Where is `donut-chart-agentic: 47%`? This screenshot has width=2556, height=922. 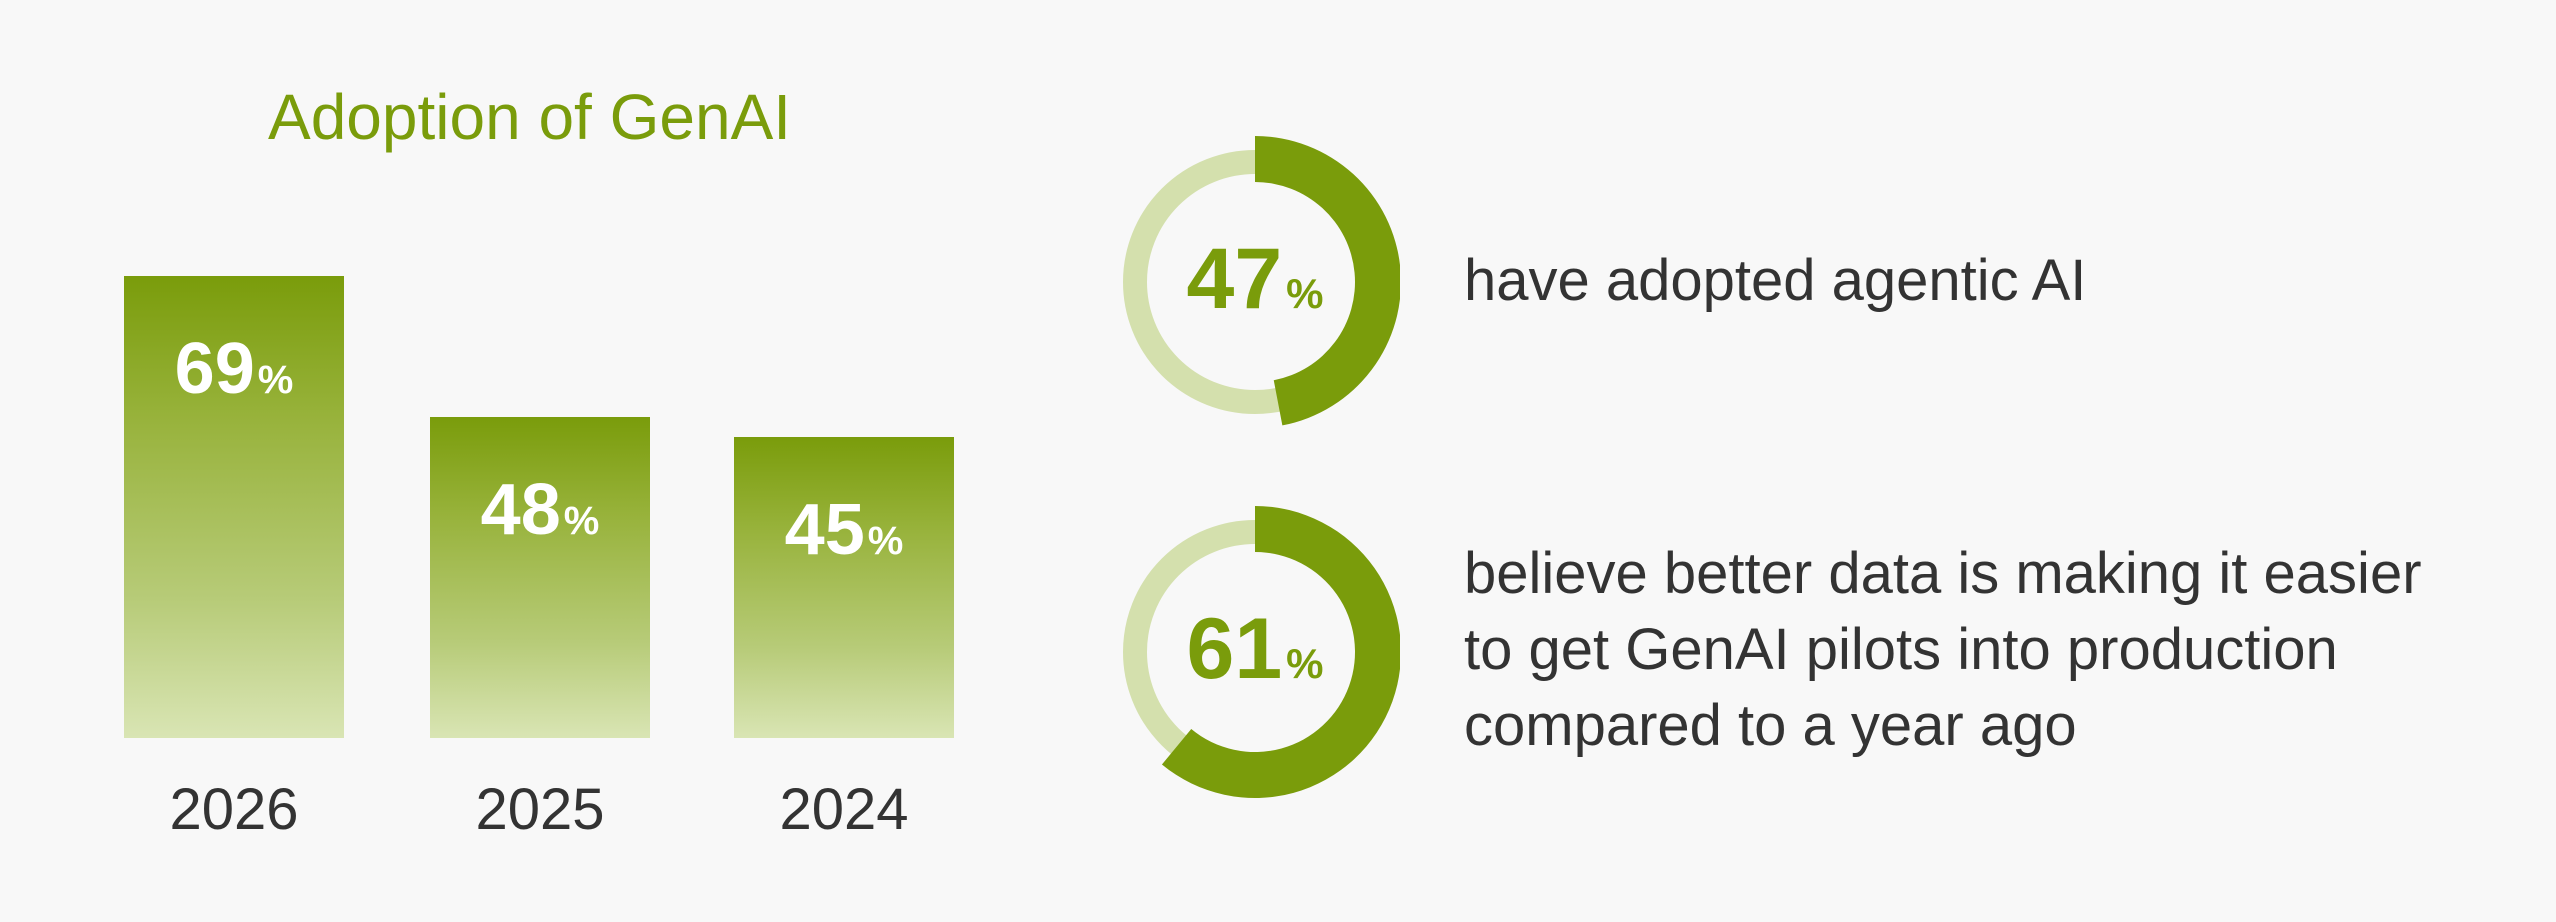 donut-chart-agentic: 47% is located at coordinates (1255, 282).